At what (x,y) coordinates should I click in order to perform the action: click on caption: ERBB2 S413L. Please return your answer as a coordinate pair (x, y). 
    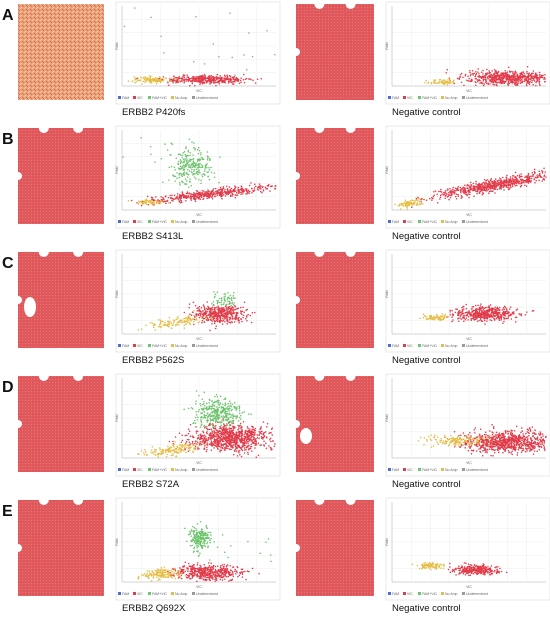
    Looking at the image, I should click on (152, 236).